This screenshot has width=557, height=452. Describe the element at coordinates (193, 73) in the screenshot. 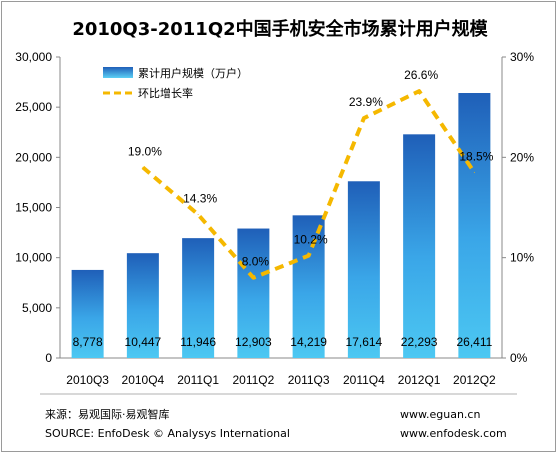

I see `legend-label-bars: 累计用户规模（万户）` at that location.